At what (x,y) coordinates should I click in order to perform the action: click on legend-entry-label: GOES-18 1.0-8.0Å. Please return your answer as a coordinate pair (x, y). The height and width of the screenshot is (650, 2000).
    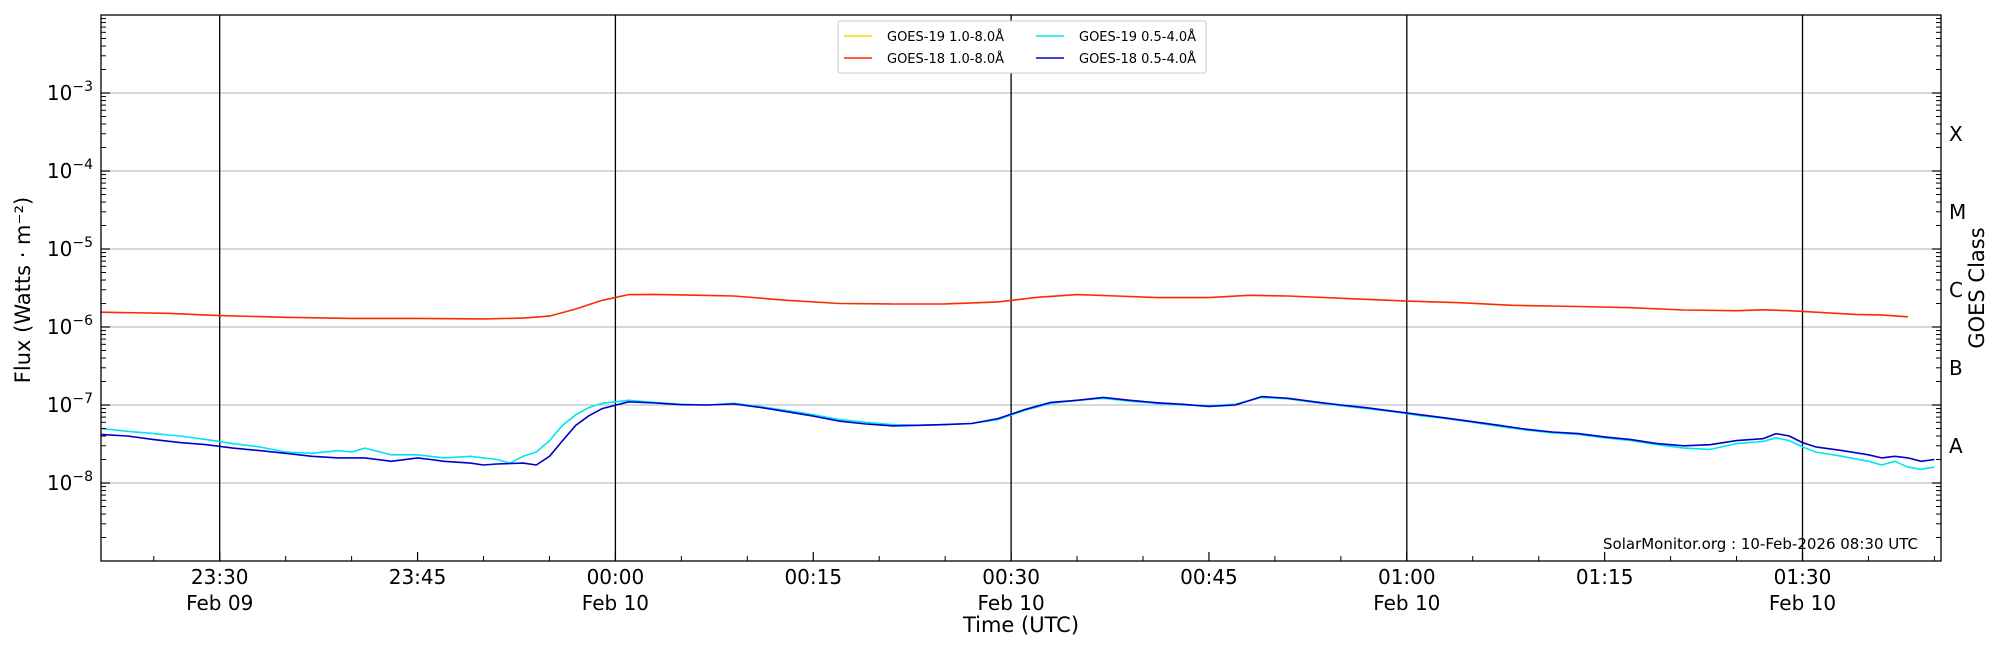
    Looking at the image, I should click on (945, 59).